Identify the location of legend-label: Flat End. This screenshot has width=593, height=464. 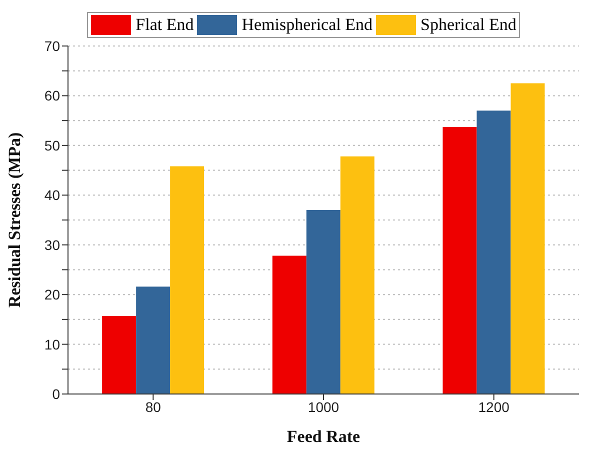
(165, 25).